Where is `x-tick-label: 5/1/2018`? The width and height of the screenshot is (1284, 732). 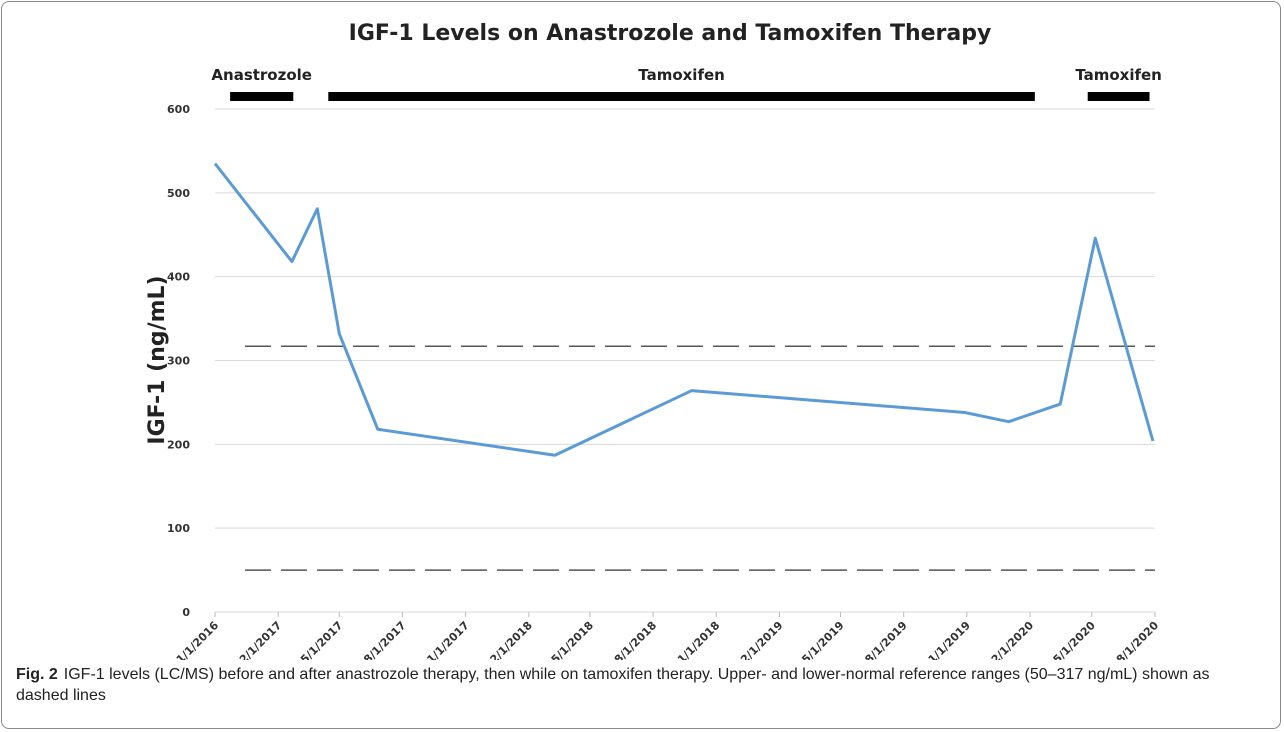 x-tick-label: 5/1/2018 is located at coordinates (572, 639).